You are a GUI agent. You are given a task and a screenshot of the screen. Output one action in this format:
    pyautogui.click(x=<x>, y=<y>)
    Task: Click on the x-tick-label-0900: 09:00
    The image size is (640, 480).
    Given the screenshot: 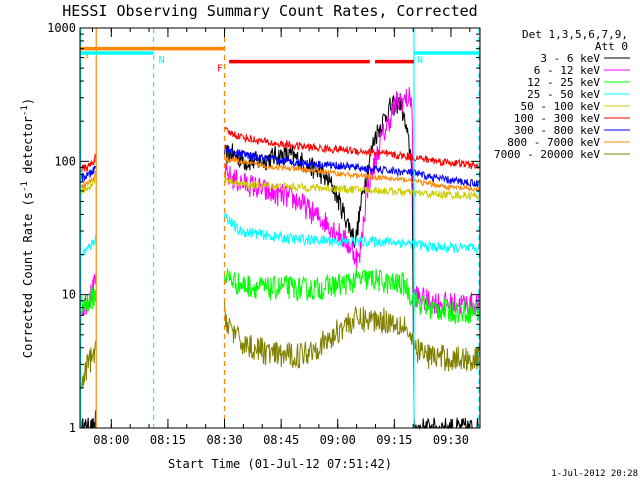 What is the action you would take?
    pyautogui.click(x=338, y=440)
    